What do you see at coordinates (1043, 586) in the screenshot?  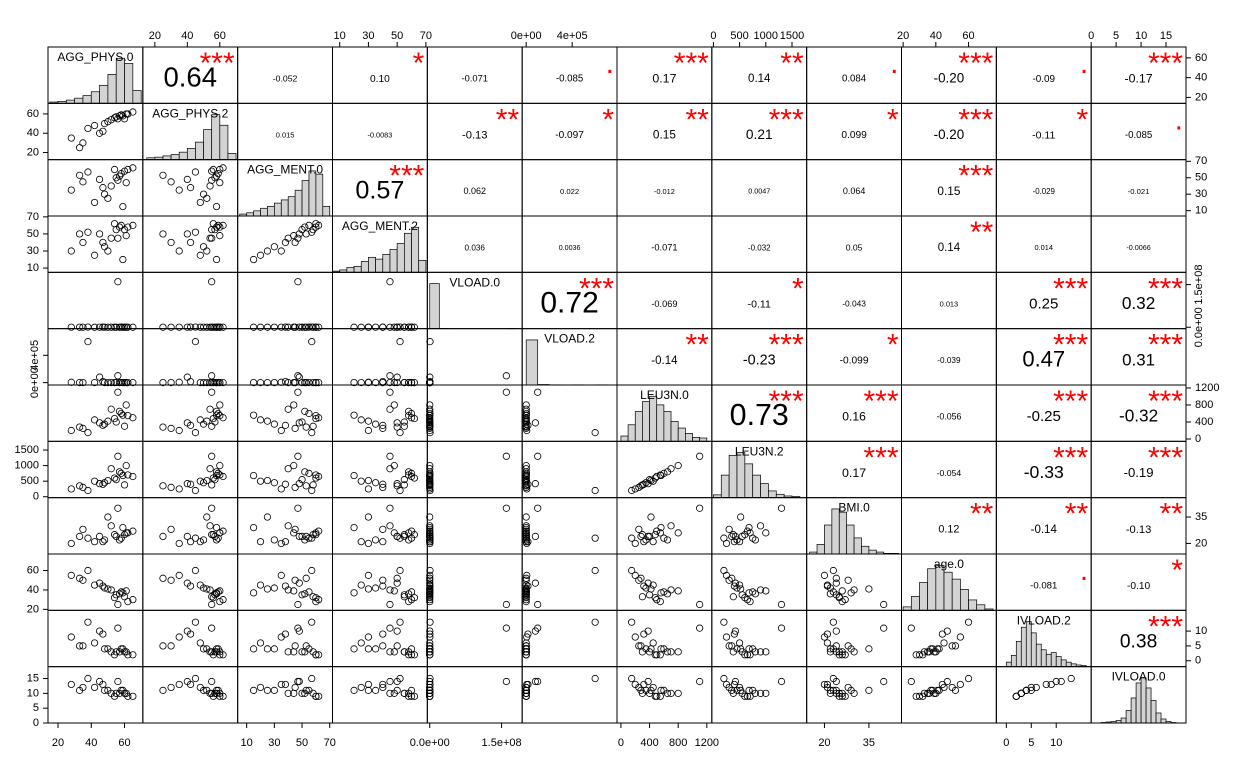 I see `correlation-value: -0.081` at bounding box center [1043, 586].